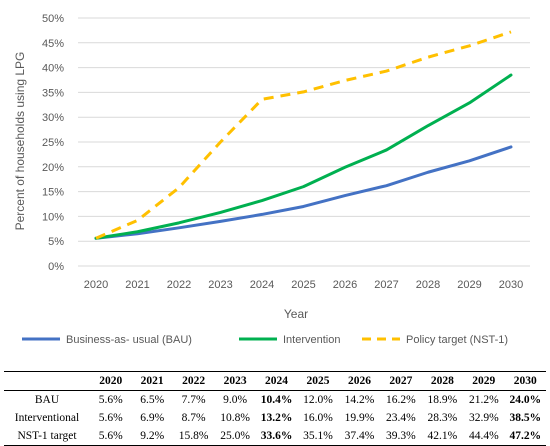  I want to click on table-cell: 10.4%, so click(276, 400).